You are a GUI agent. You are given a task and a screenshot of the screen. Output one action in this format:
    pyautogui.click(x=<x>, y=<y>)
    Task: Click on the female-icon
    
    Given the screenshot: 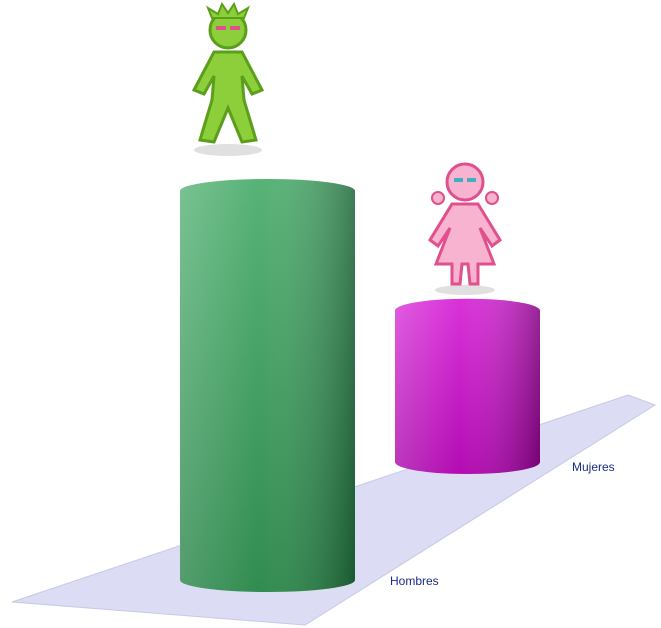 What is the action you would take?
    pyautogui.click(x=465, y=228)
    